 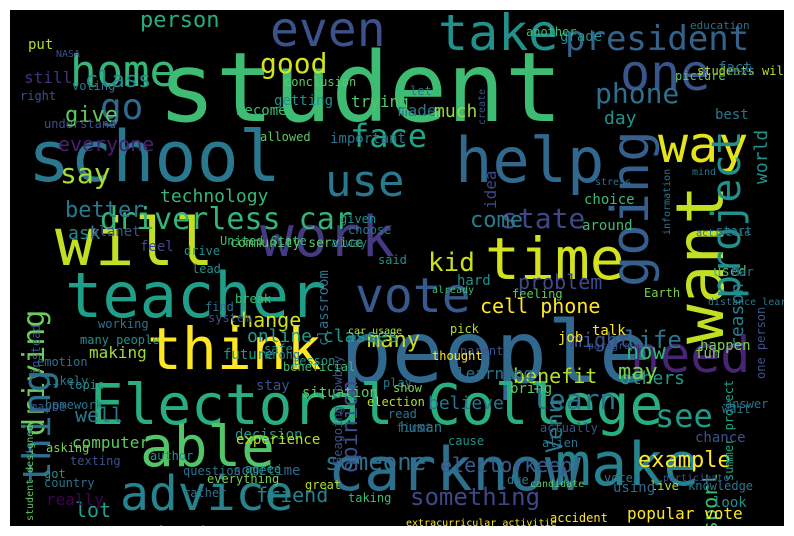 I want to click on word: look, so click(x=730, y=503).